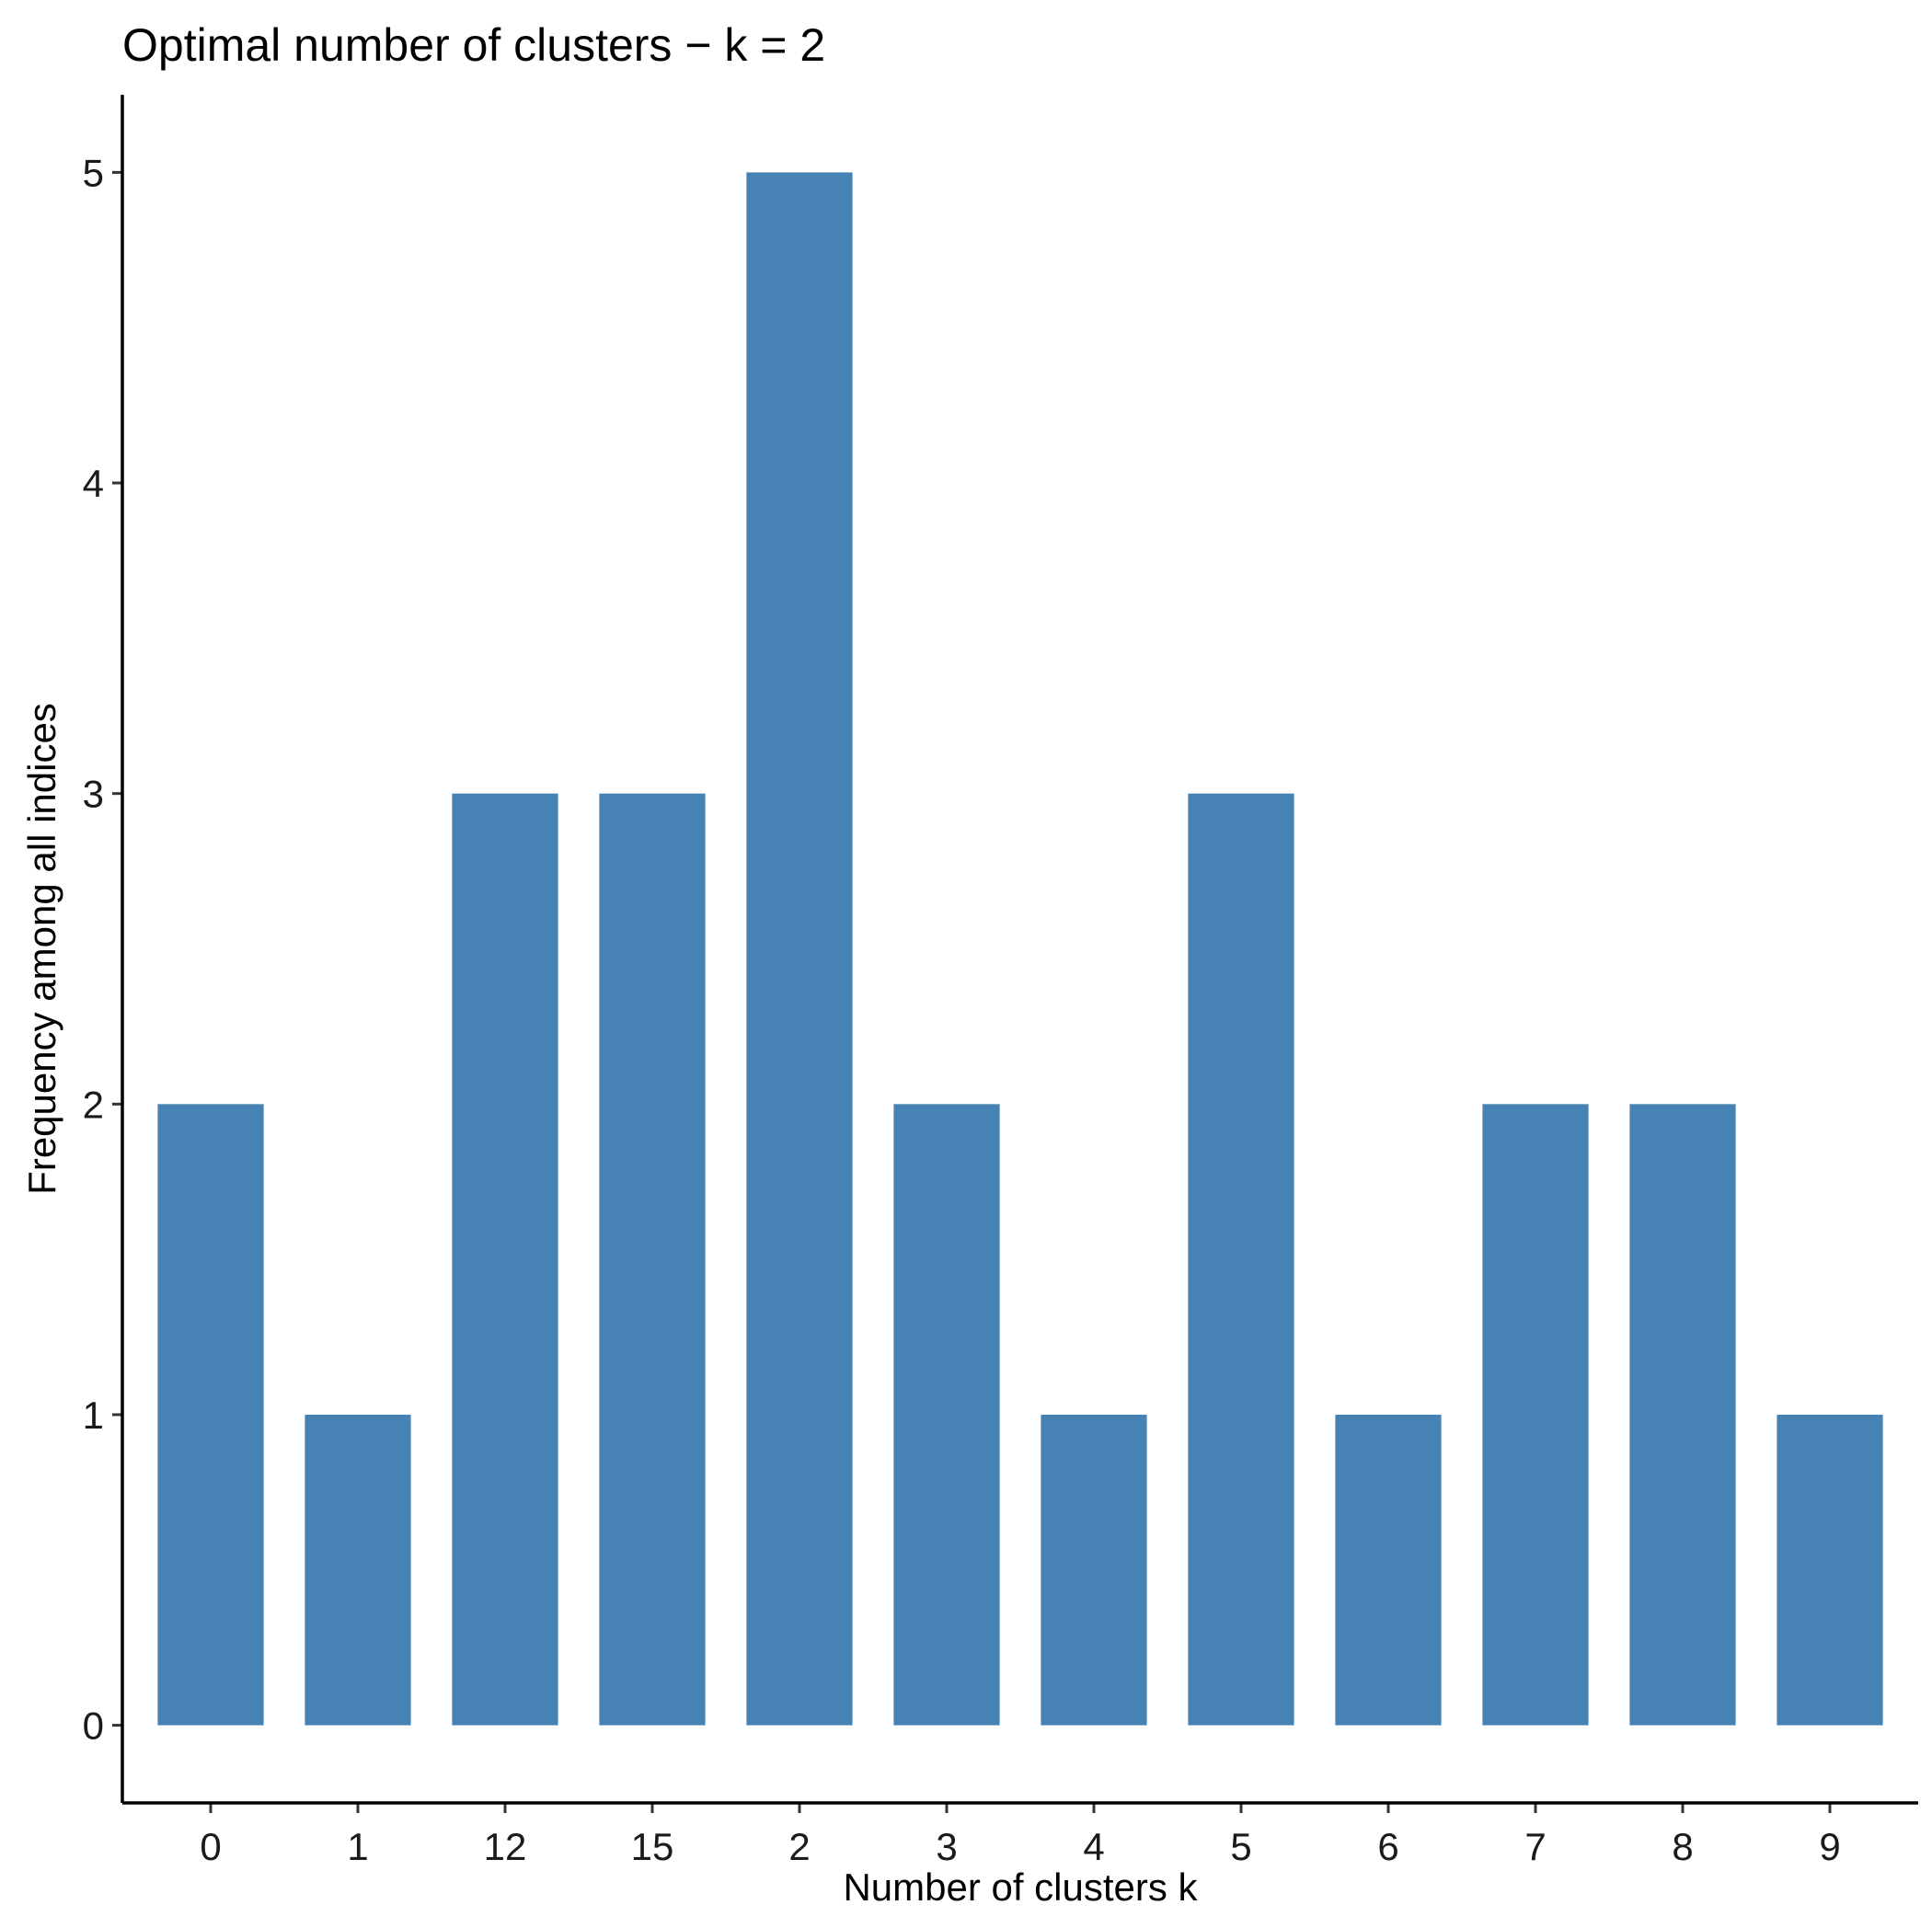 Image resolution: width=1932 pixels, height=1928 pixels. Describe the element at coordinates (1020, 1835) in the screenshot. I see `x-axis-ticks: 0 1 12 15 2 3 4 5 6 7 8 9` at that location.